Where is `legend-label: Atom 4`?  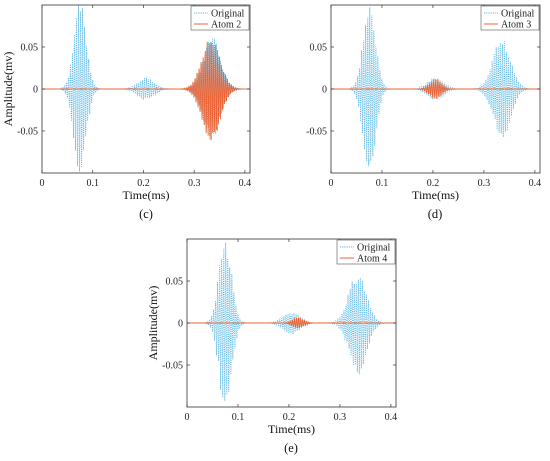
legend-label: Atom 4 is located at coordinates (372, 259).